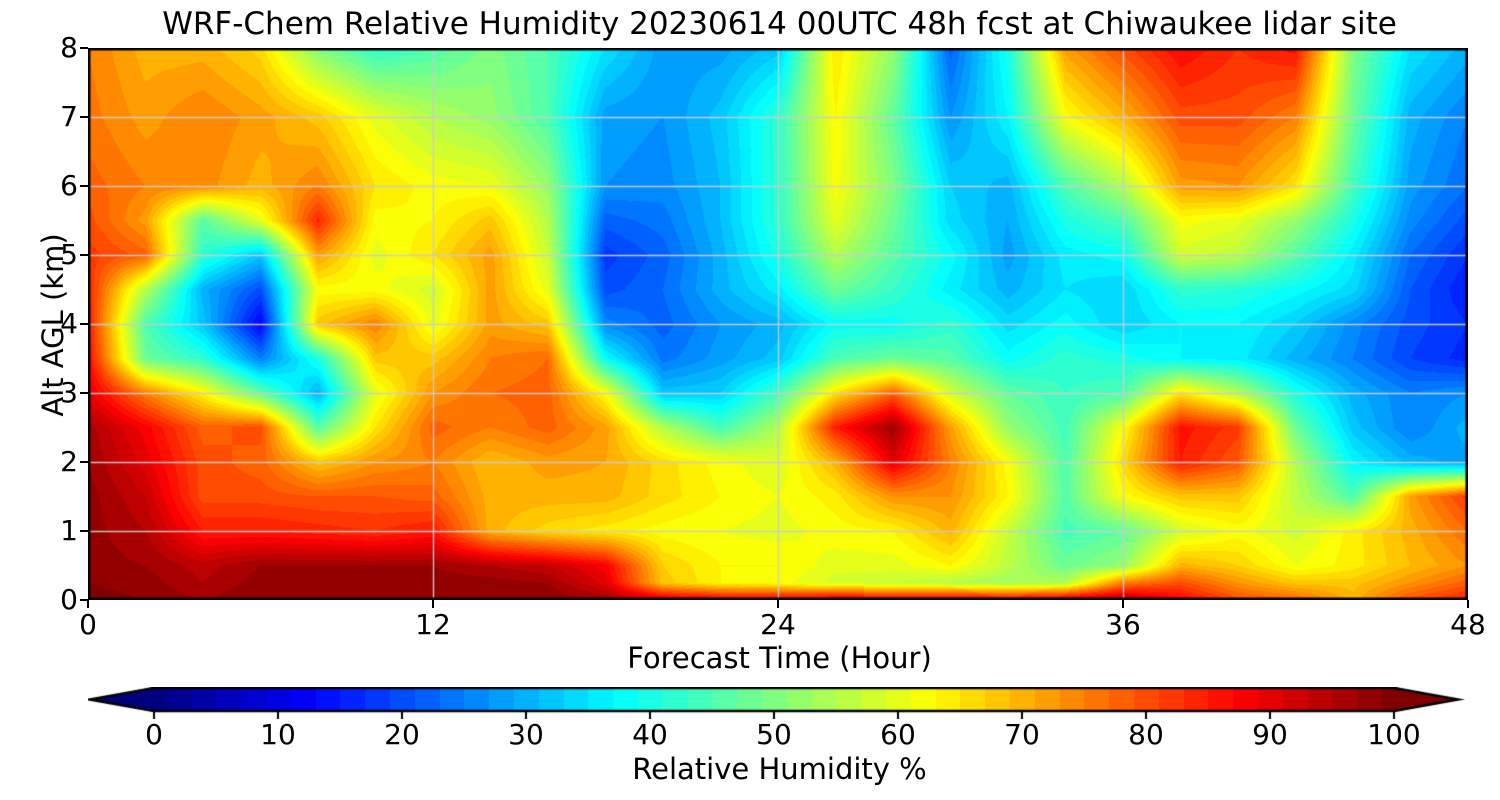 This screenshot has height=800, width=1500. What do you see at coordinates (69, 323) in the screenshot?
I see `y-tick-label: 4` at bounding box center [69, 323].